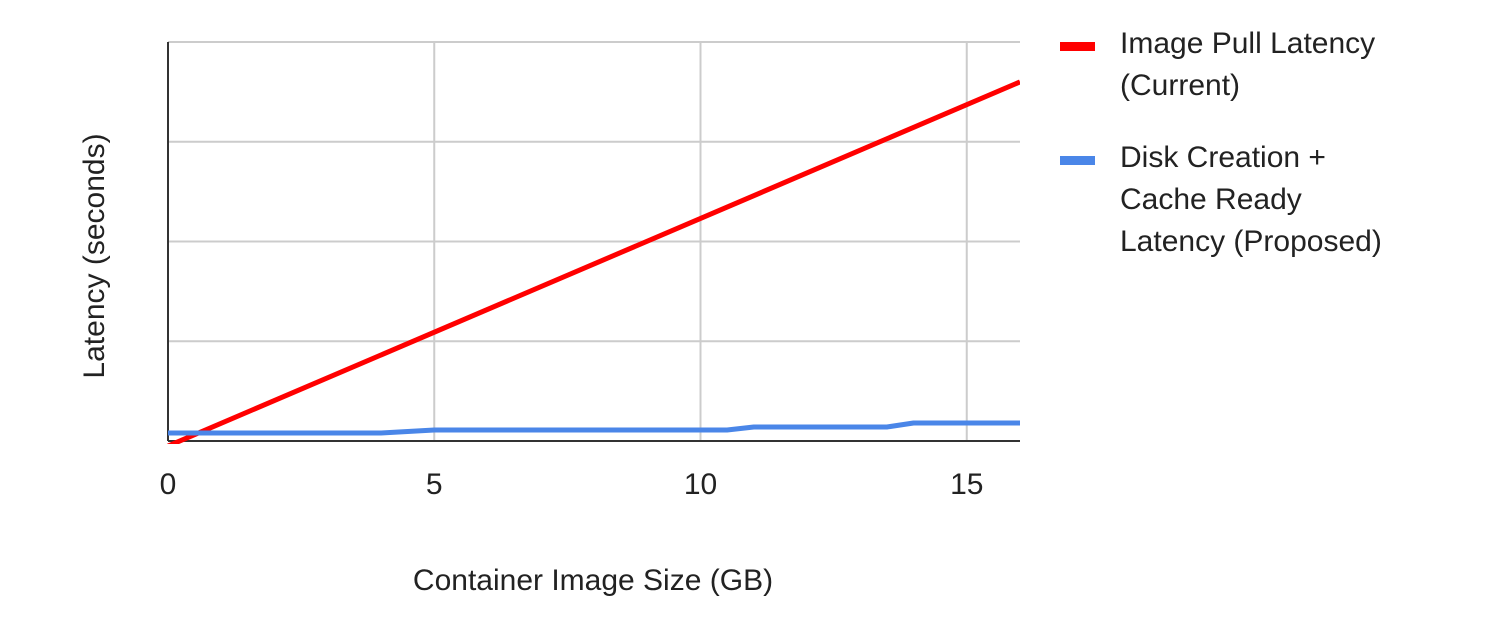  I want to click on x-tick-labels: 0 5 10 15, so click(572, 484).